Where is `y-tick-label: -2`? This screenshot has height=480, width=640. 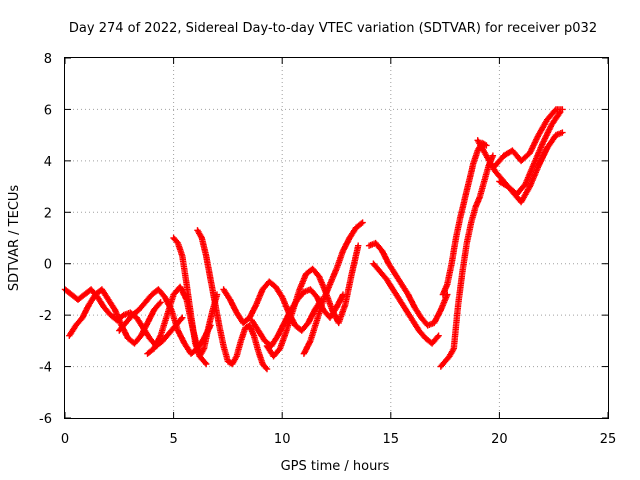 y-tick-label: -2 is located at coordinates (45, 316).